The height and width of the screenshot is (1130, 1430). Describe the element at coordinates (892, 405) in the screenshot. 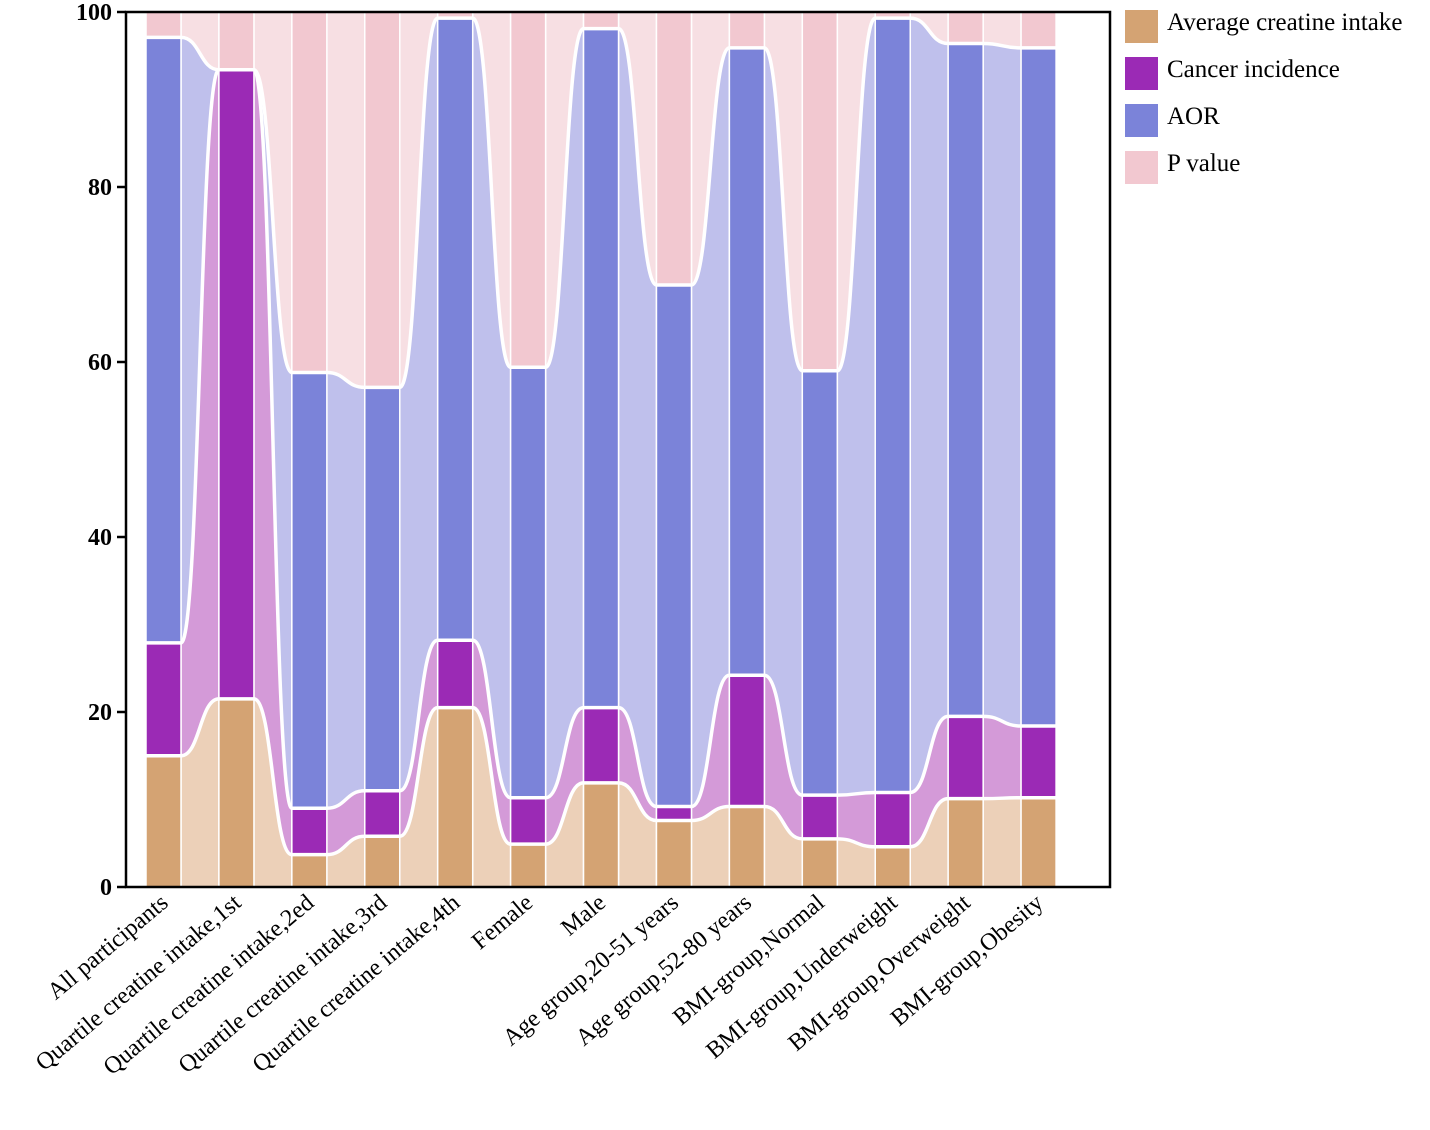

I see `bar-bmi-group-underweight-aor` at that location.